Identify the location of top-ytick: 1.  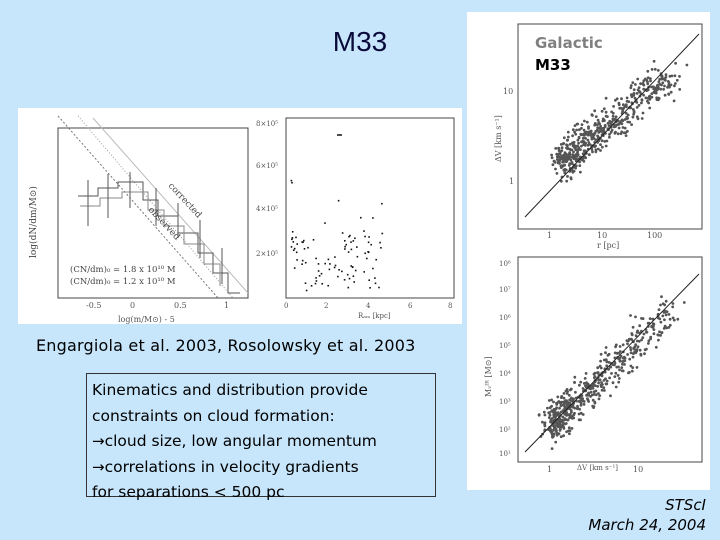
(511, 181).